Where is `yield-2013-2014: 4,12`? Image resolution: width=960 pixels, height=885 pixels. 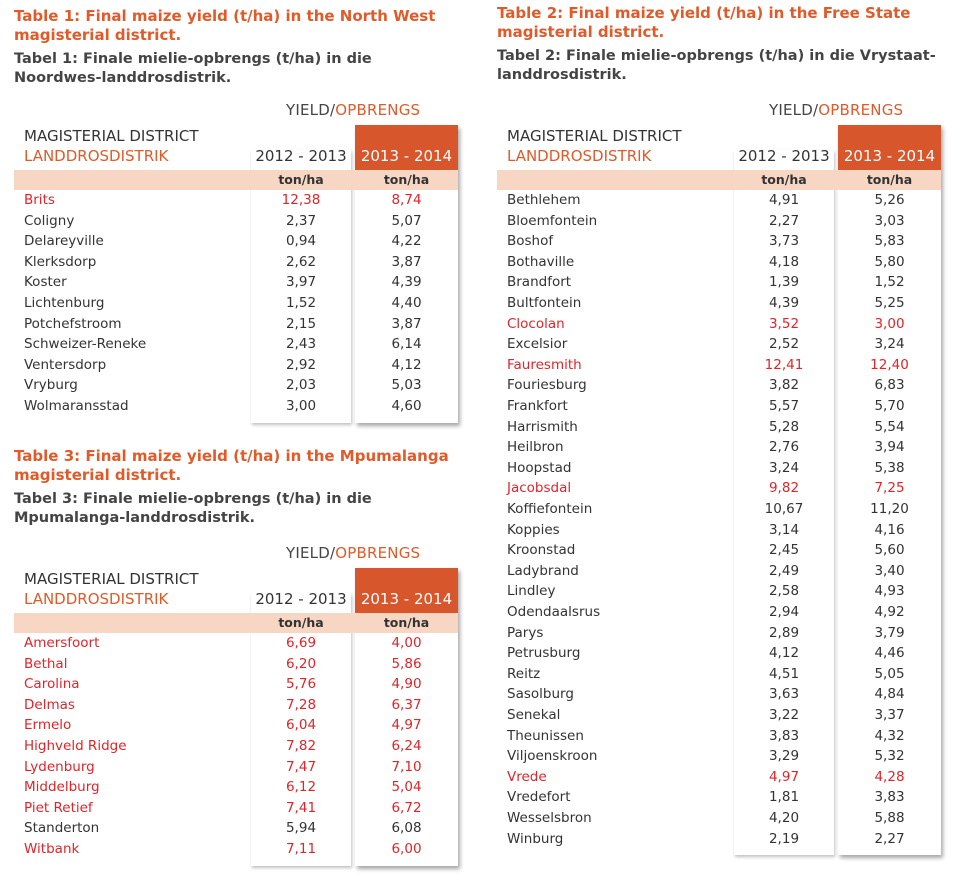
yield-2013-2014: 4,12 is located at coordinates (406, 364).